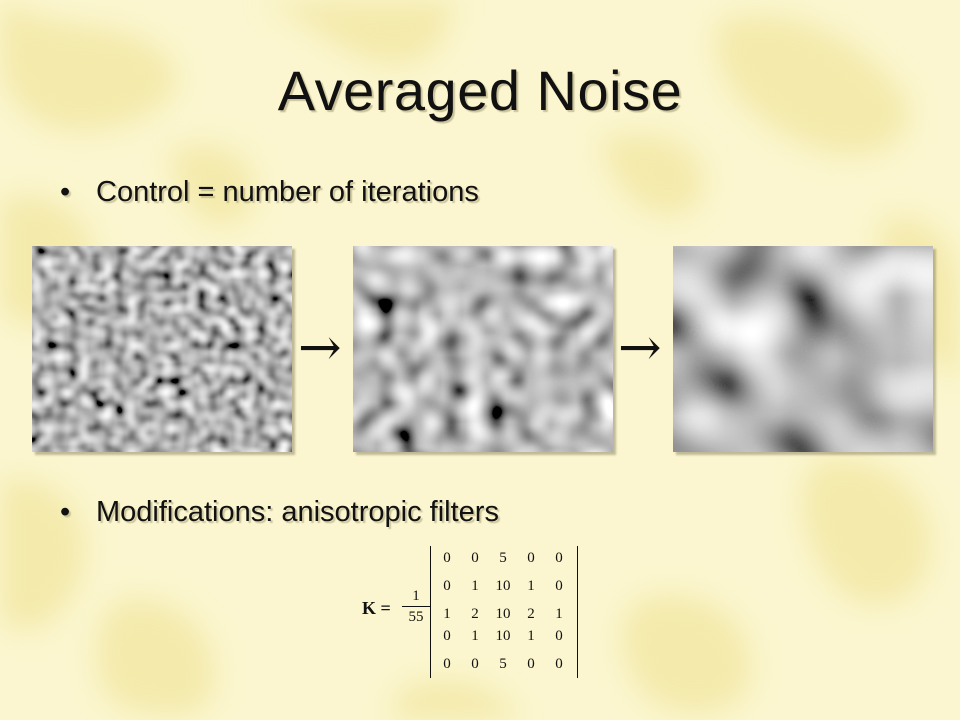 Image resolution: width=960 pixels, height=720 pixels. Describe the element at coordinates (376, 608) in the screenshot. I see `kernel-label: K =` at that location.